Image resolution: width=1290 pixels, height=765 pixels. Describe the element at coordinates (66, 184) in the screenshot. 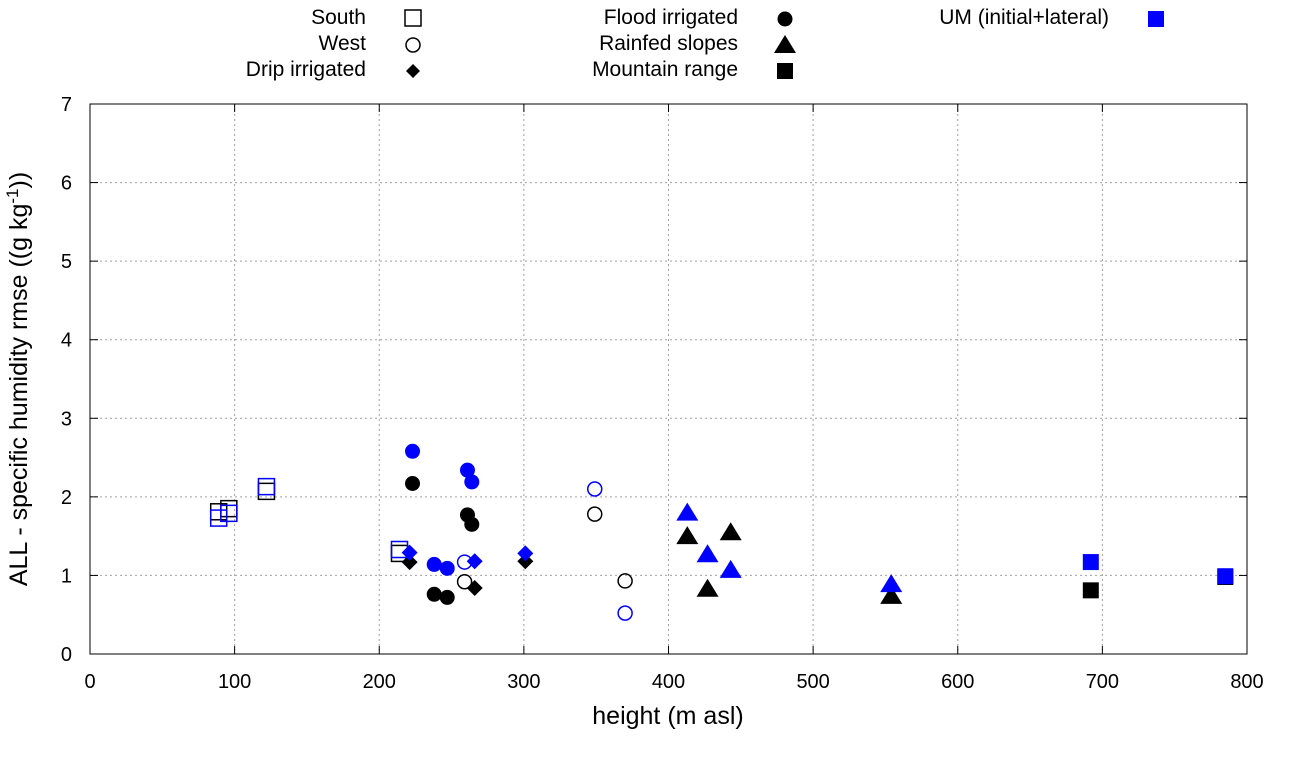

I see `y-tick-label: 6` at that location.